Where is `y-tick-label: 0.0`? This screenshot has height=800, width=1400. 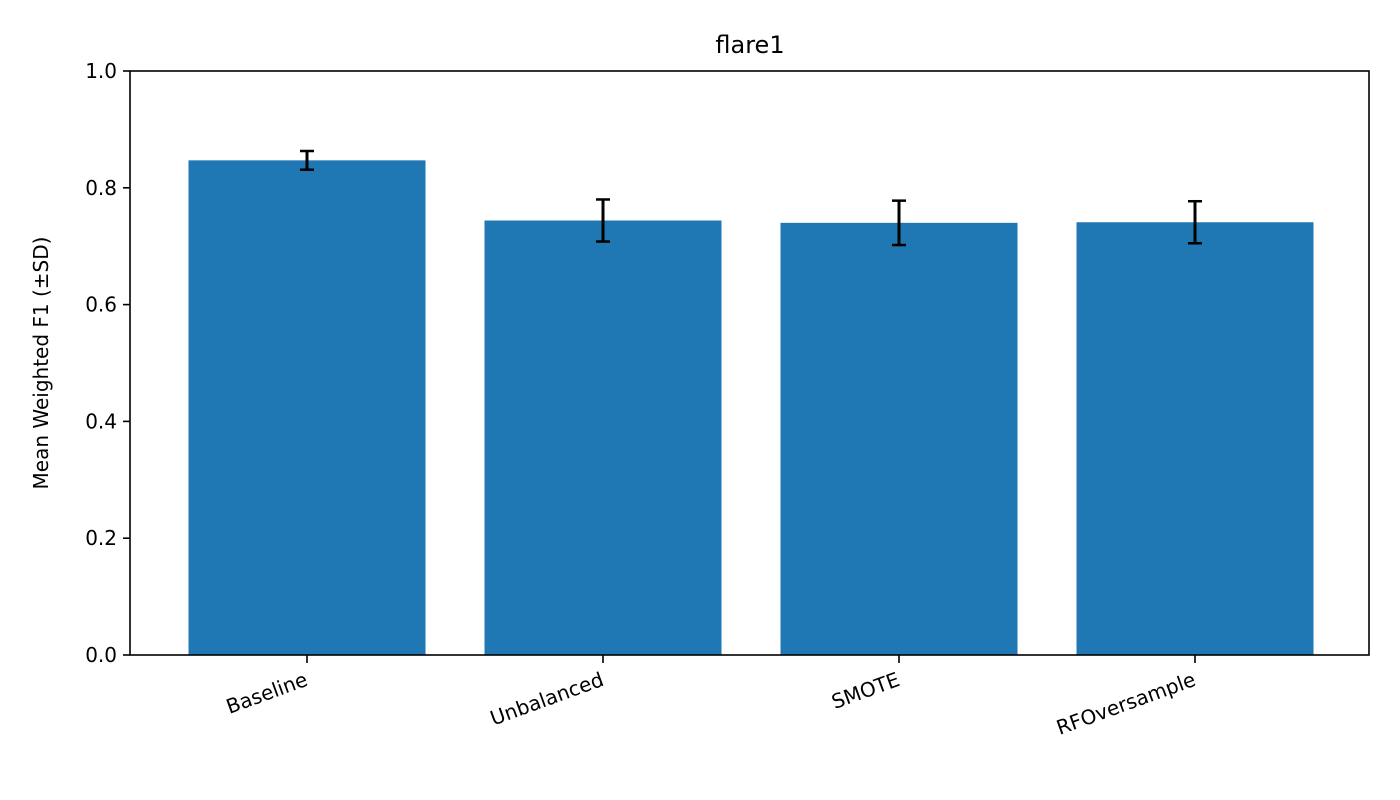 y-tick-label: 0.0 is located at coordinates (101, 655).